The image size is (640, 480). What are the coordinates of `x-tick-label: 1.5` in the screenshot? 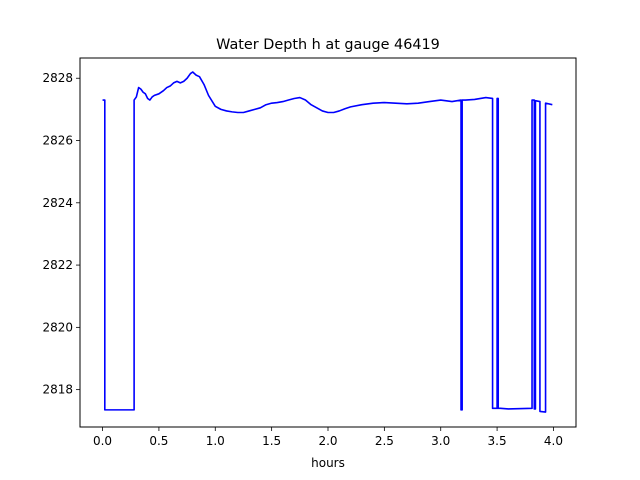 It's located at (271, 441).